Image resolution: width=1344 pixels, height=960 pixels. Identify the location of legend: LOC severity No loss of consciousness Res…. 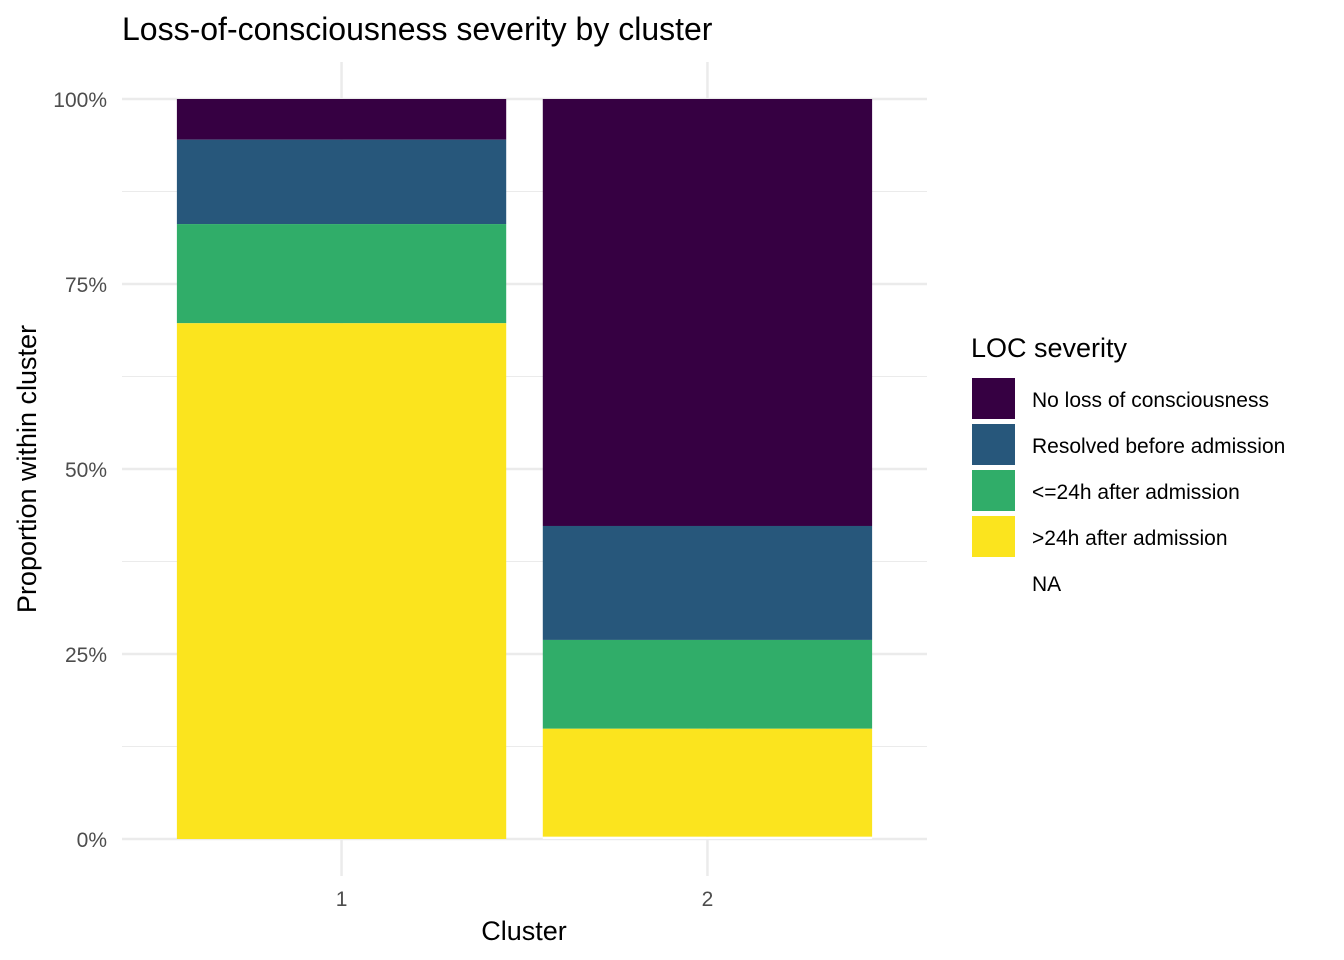
(1128, 468).